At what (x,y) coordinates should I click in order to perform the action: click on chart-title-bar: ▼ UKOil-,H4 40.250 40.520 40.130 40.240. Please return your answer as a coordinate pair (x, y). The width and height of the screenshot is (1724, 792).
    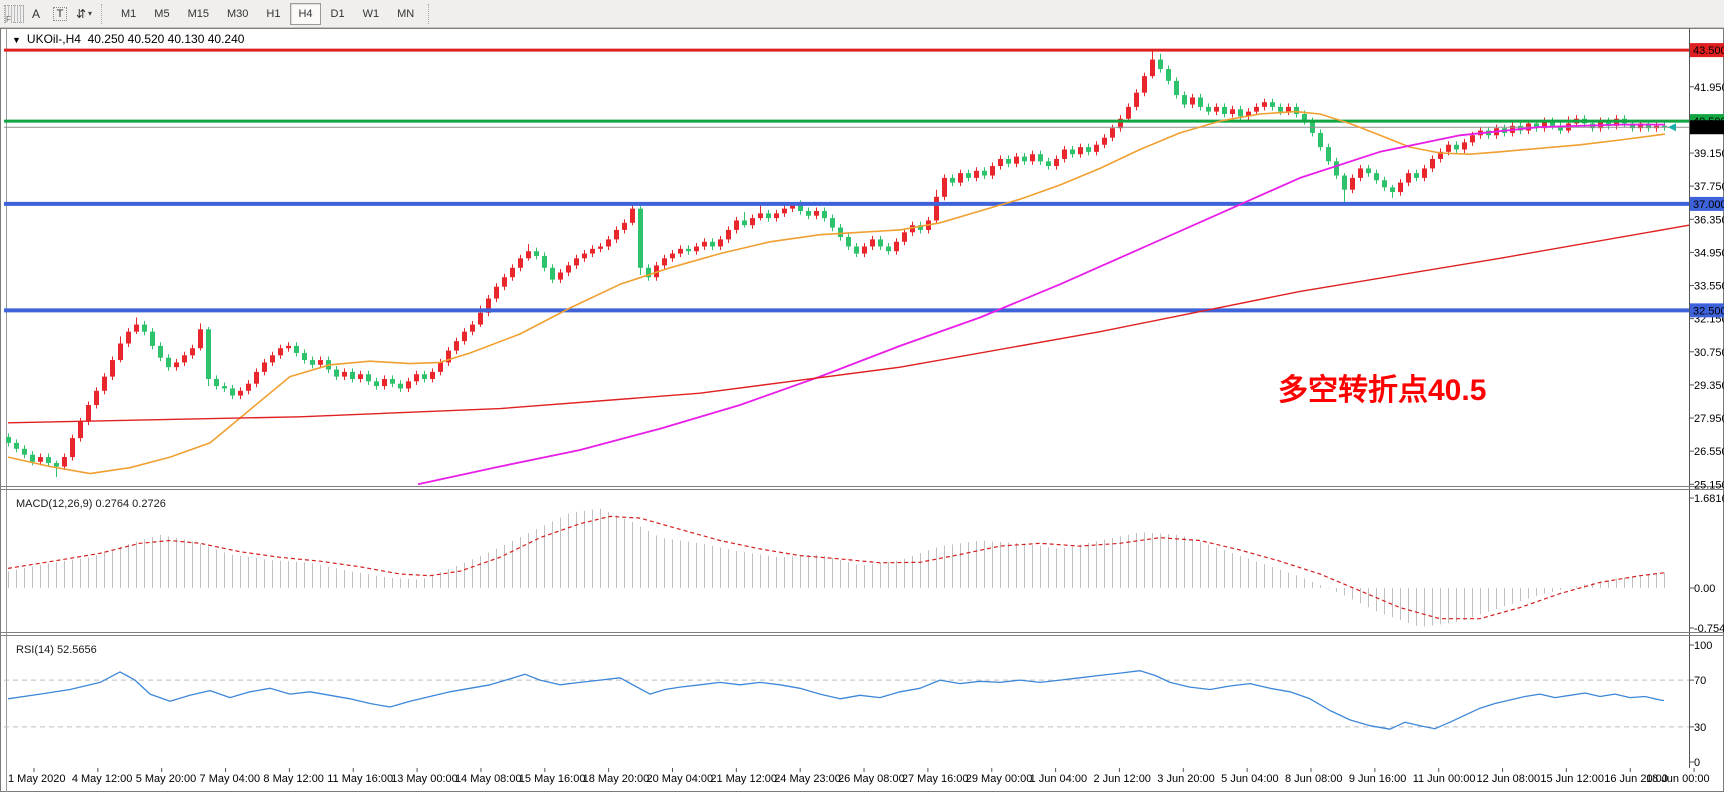
    Looking at the image, I should click on (128, 39).